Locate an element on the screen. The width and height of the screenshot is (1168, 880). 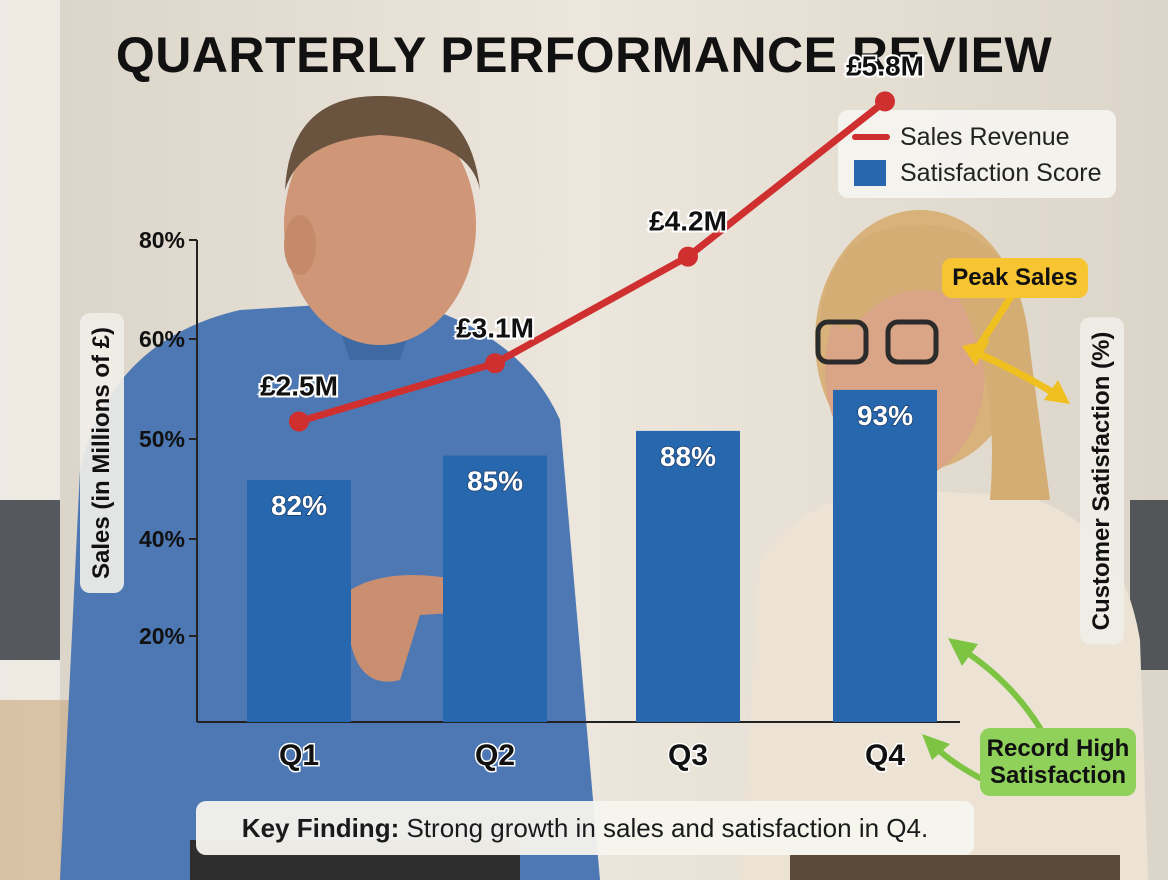
legend: Sales Revenue Satisfaction Score is located at coordinates (977, 154).